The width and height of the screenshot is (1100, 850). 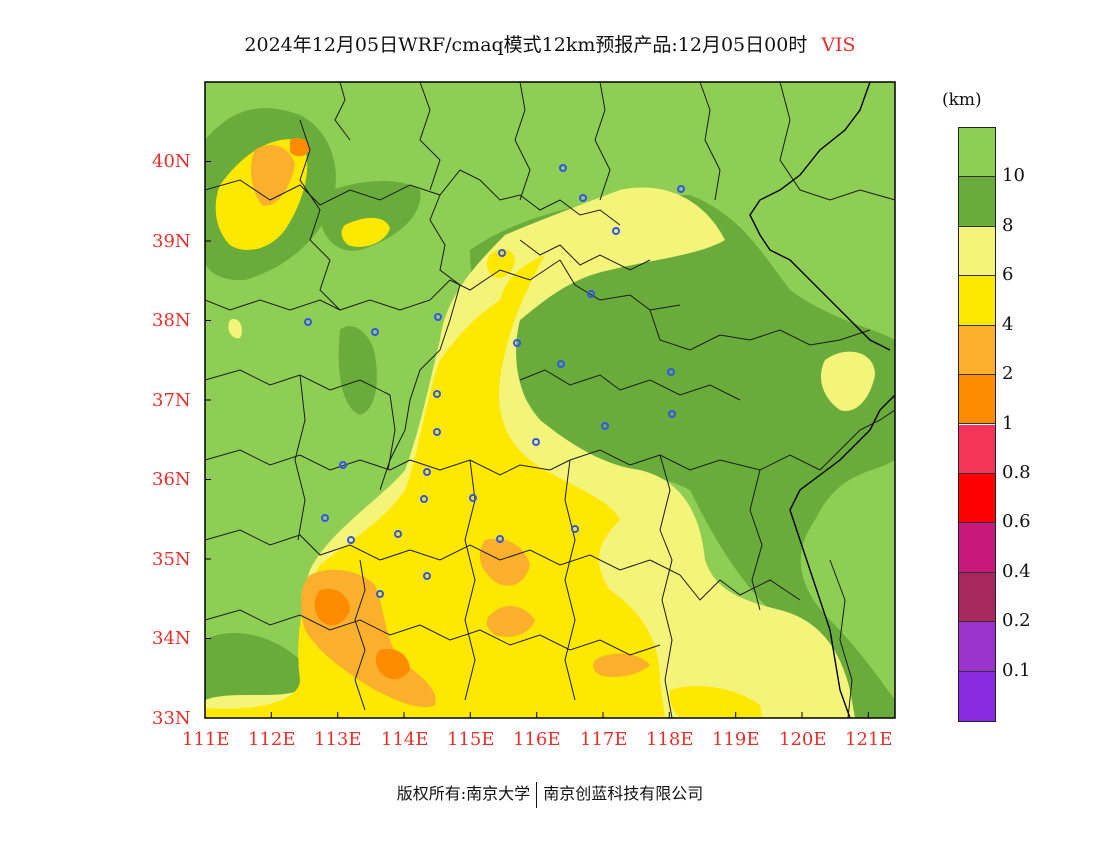 What do you see at coordinates (171, 479) in the screenshot?
I see `lat-label: 36N` at bounding box center [171, 479].